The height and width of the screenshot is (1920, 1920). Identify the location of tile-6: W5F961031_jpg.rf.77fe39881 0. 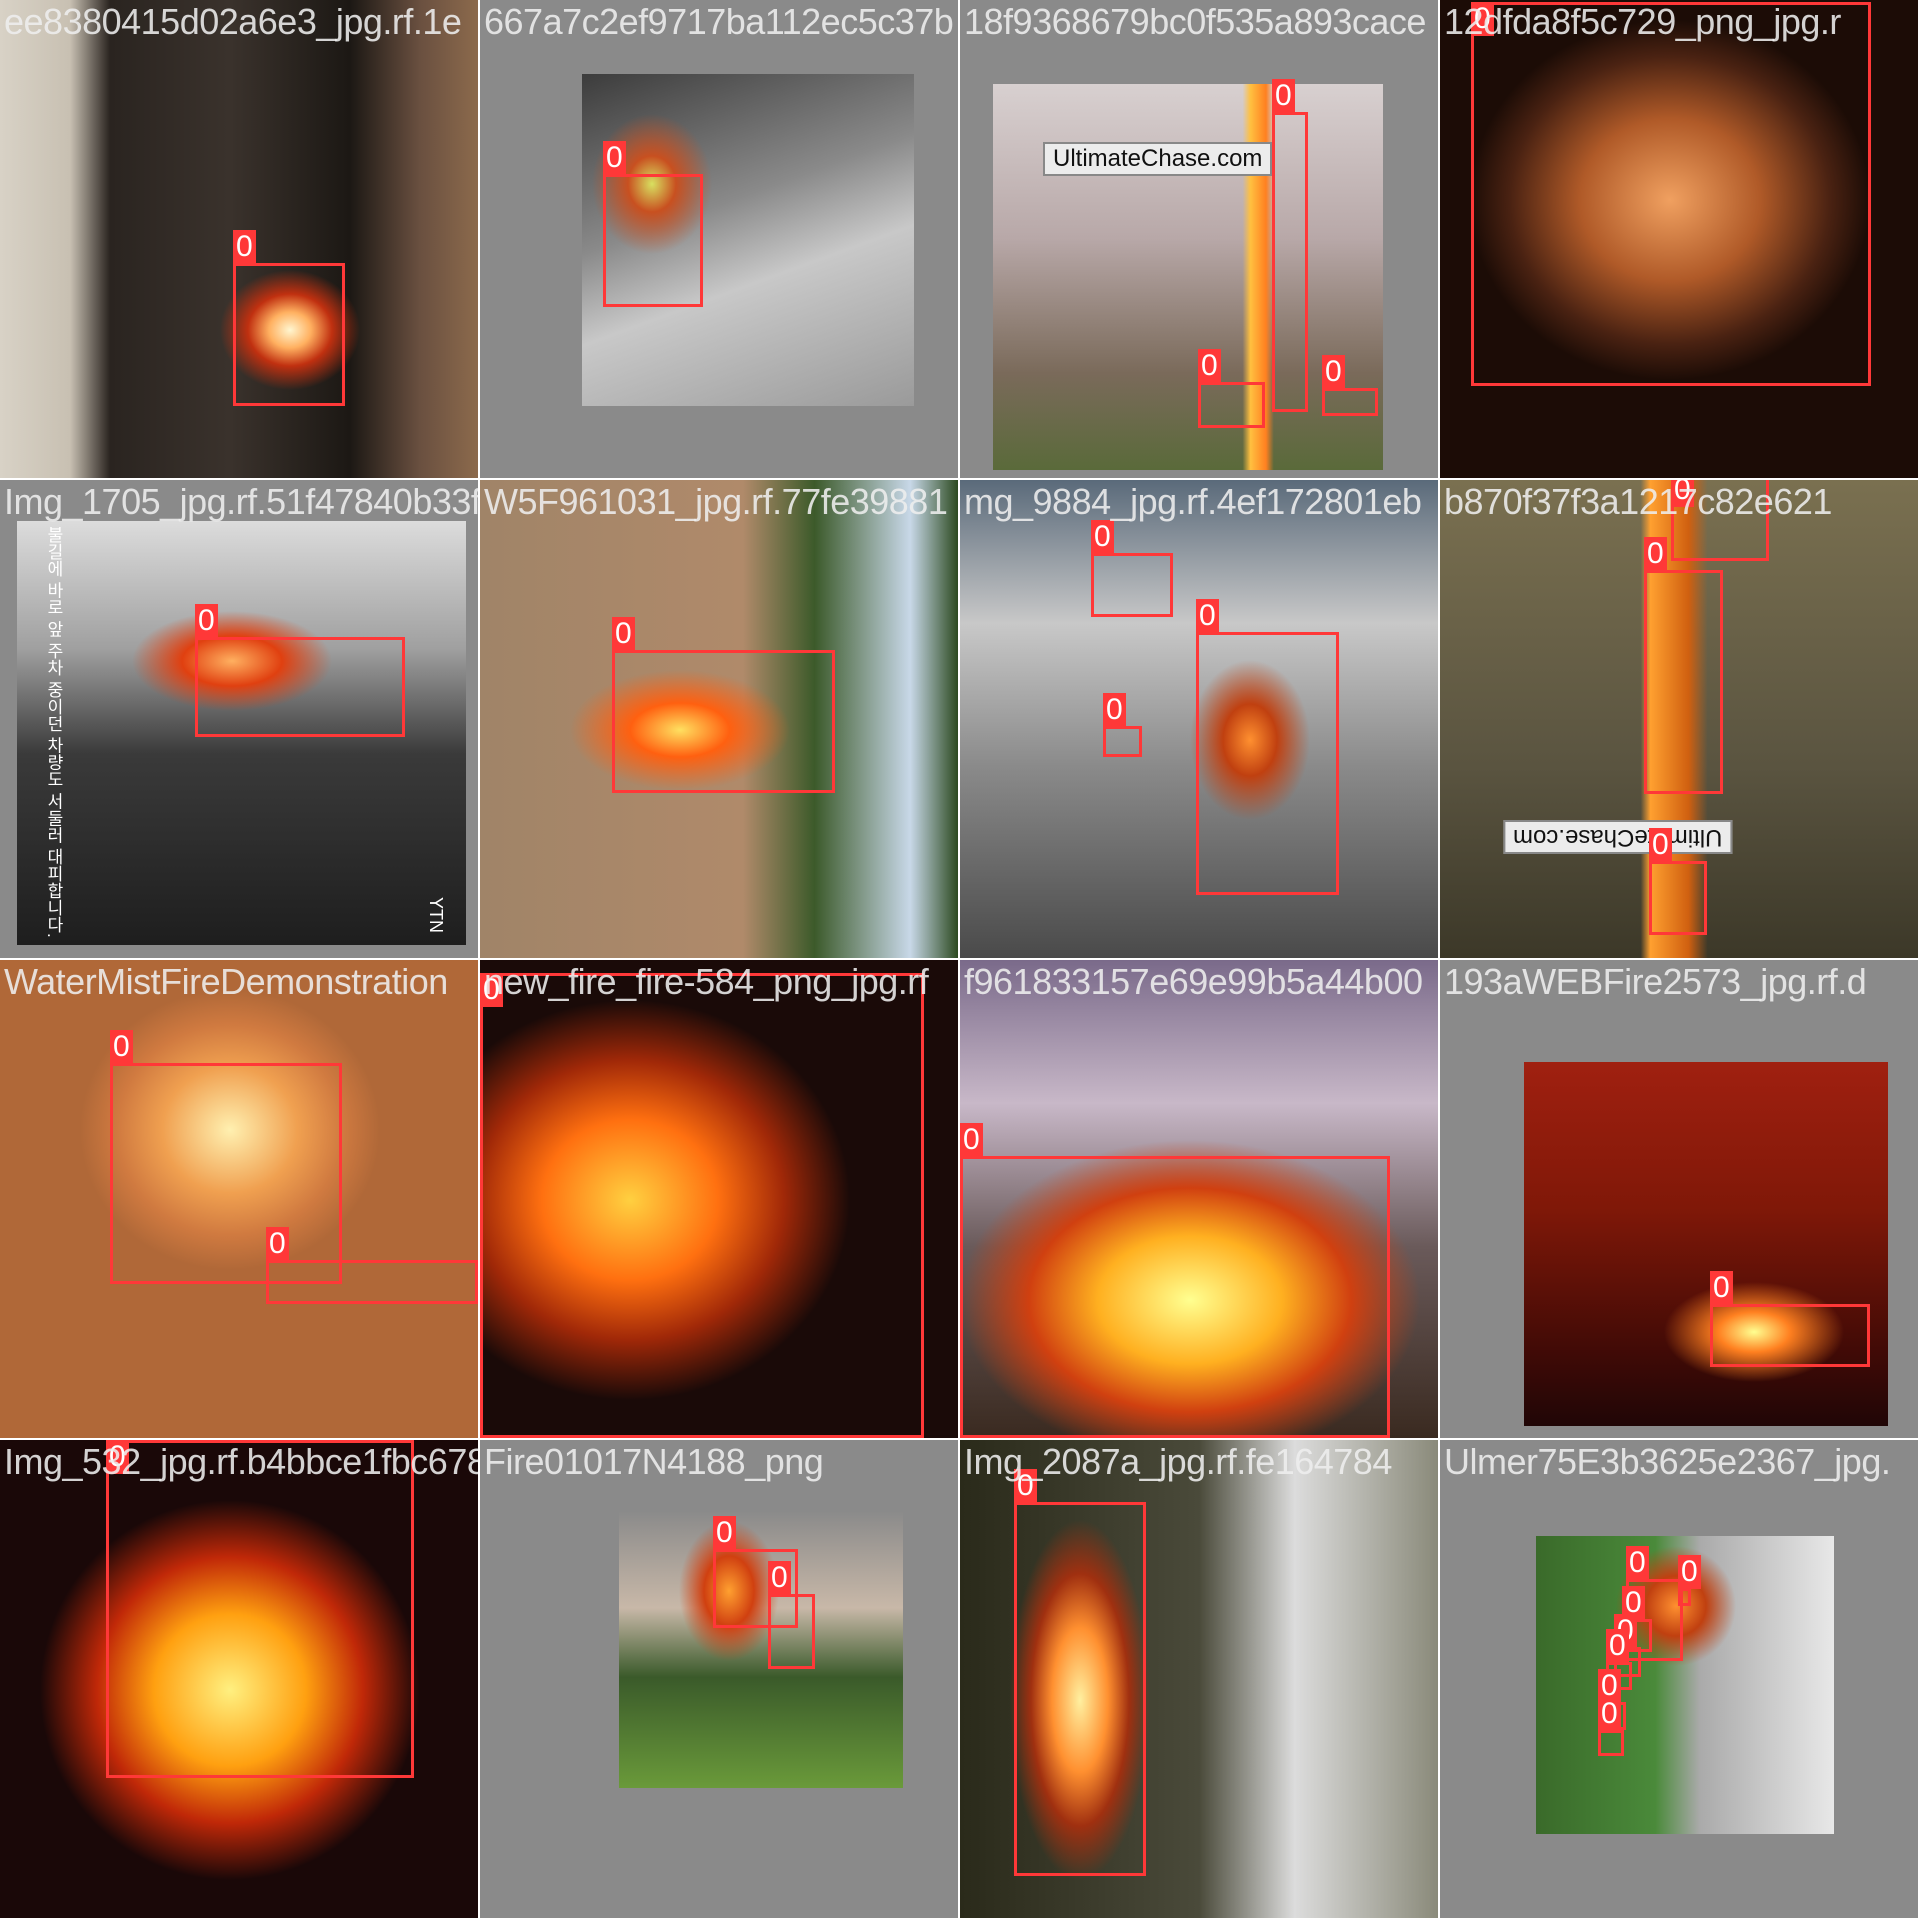
(719, 719).